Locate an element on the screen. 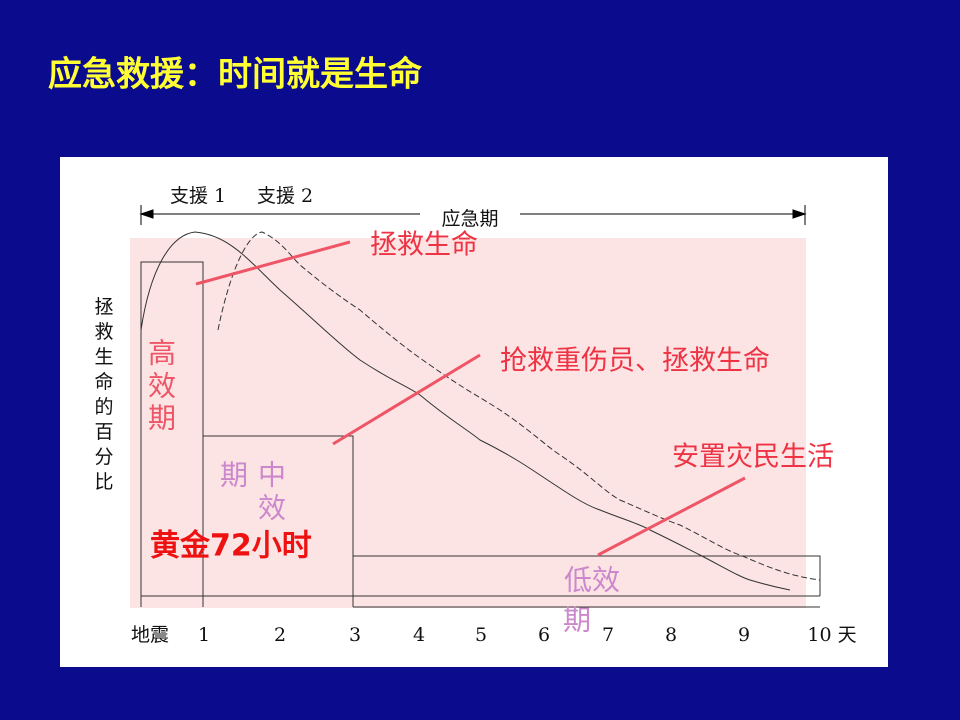 Image resolution: width=960 pixels, height=720 pixels. x-axis-label: 4 is located at coordinates (419, 635).